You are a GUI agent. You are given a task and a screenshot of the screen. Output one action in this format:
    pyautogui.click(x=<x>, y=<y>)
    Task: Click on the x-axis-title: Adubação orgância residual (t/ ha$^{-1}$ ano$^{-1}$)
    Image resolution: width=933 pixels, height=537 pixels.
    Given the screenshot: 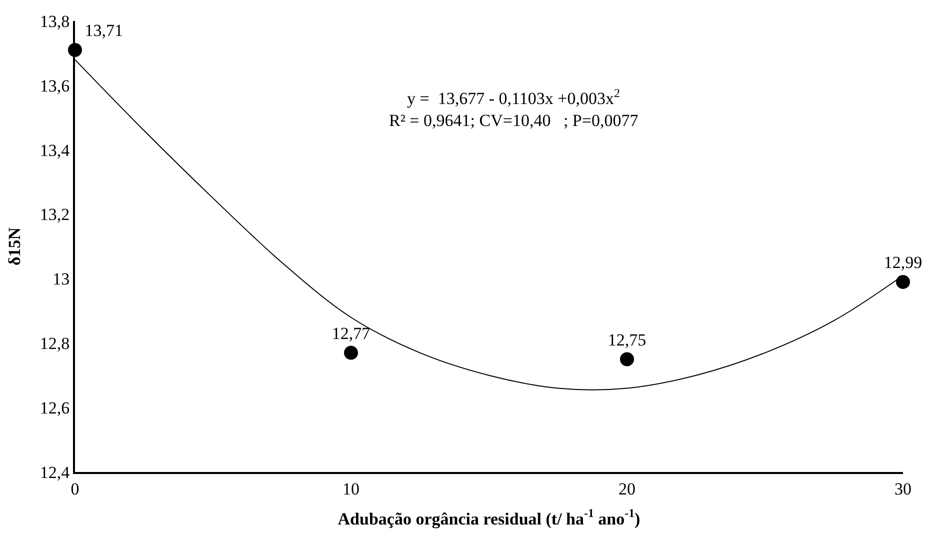 What is the action you would take?
    pyautogui.click(x=489, y=517)
    